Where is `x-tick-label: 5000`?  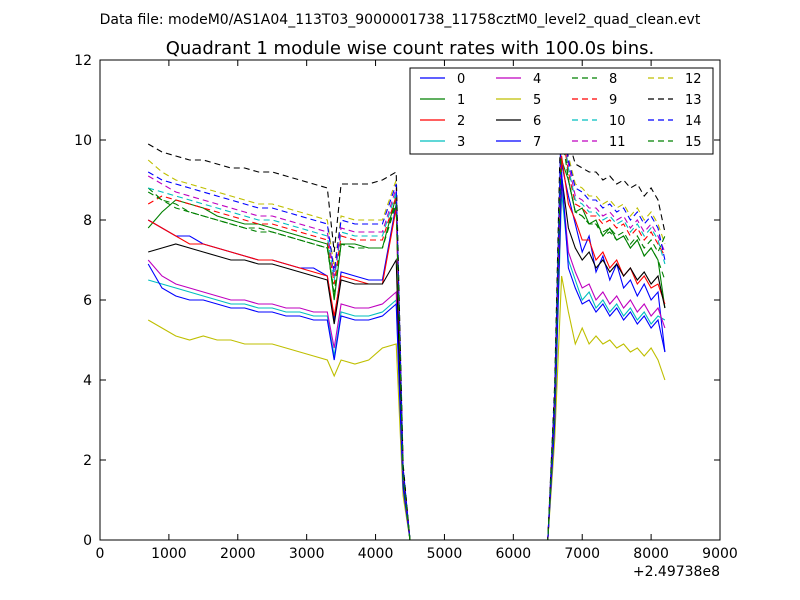
x-tick-label: 5000 is located at coordinates (445, 554).